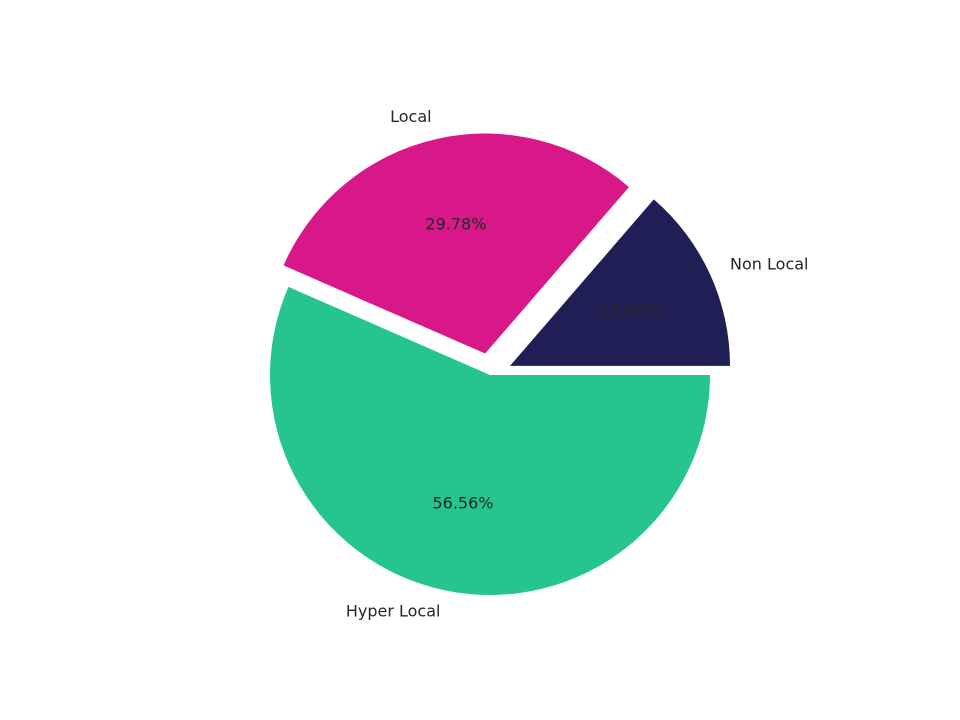 The width and height of the screenshot is (960, 720). What do you see at coordinates (410, 116) in the screenshot?
I see `slice-label: Local` at bounding box center [410, 116].